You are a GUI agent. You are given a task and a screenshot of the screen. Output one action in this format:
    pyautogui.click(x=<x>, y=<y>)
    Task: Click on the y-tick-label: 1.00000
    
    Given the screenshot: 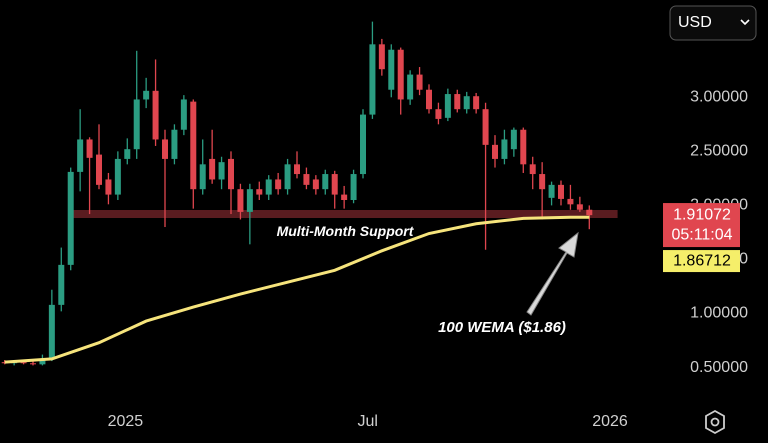 What is the action you would take?
    pyautogui.click(x=719, y=313)
    